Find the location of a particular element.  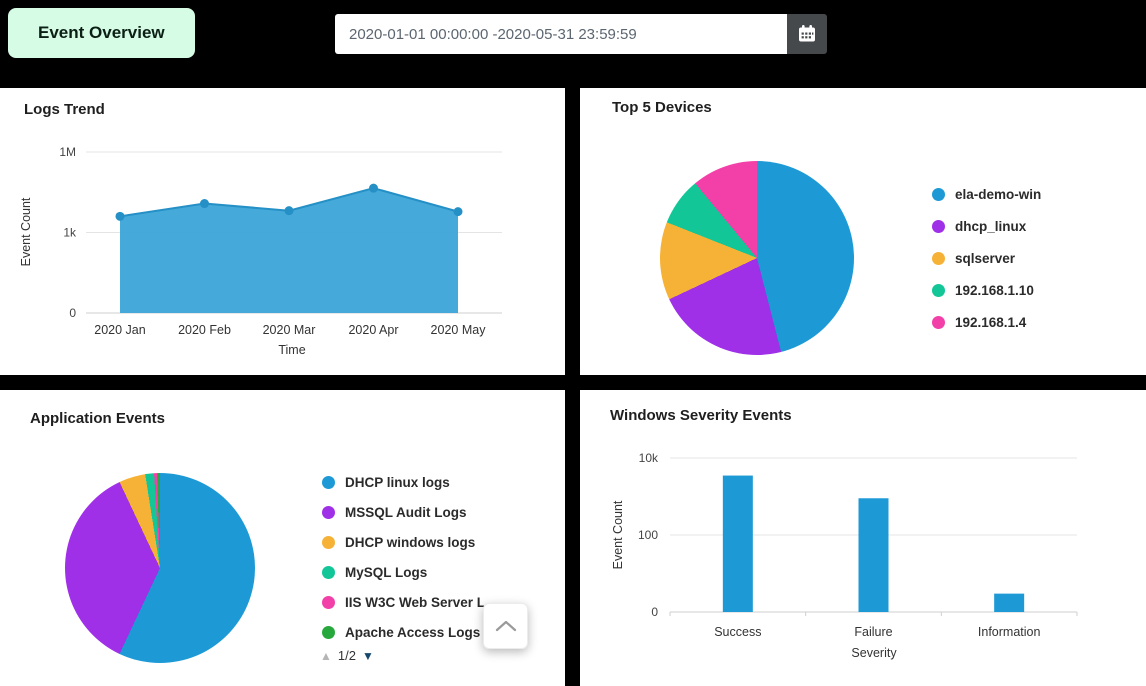

legend-label: ela-demo-win is located at coordinates (998, 194).